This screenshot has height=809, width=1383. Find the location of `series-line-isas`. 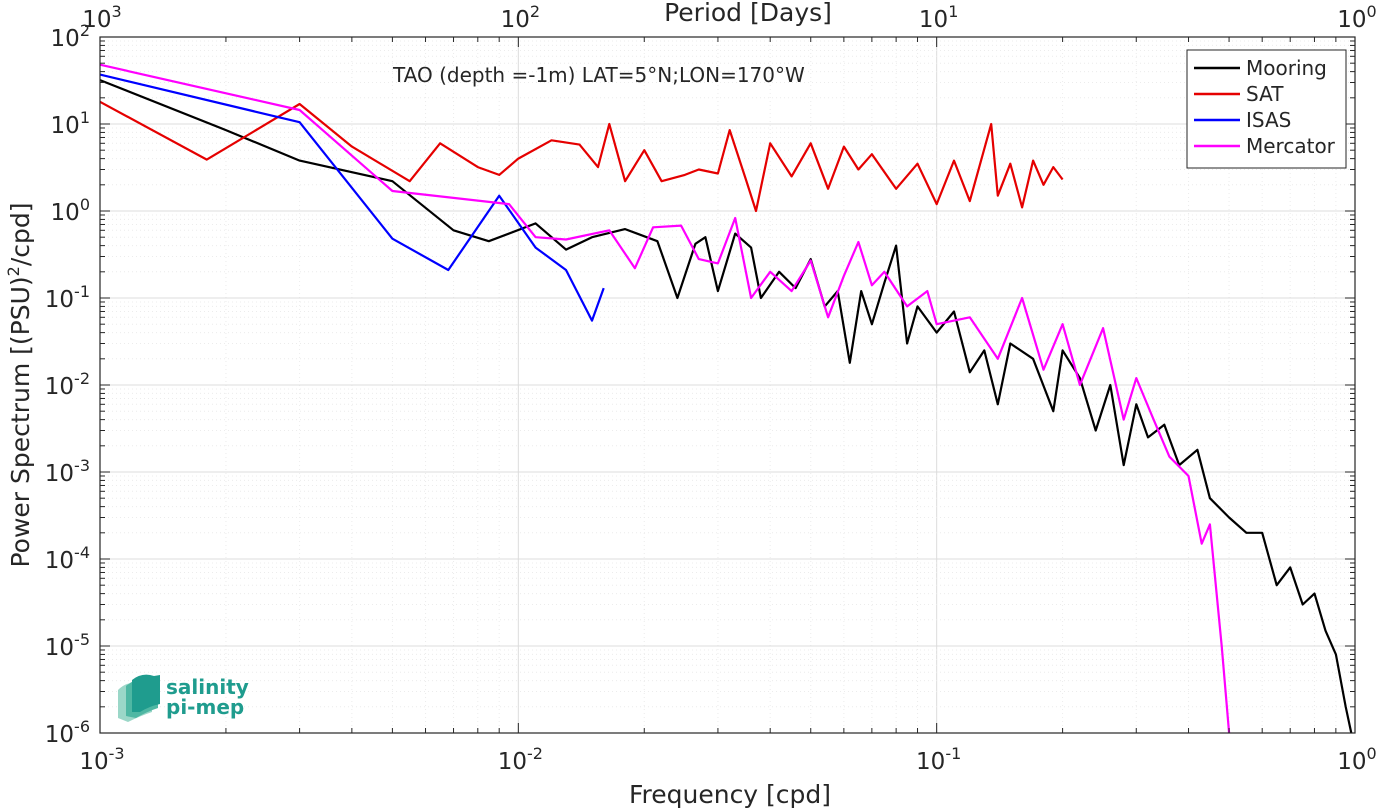

series-line-isas is located at coordinates (352, 197).